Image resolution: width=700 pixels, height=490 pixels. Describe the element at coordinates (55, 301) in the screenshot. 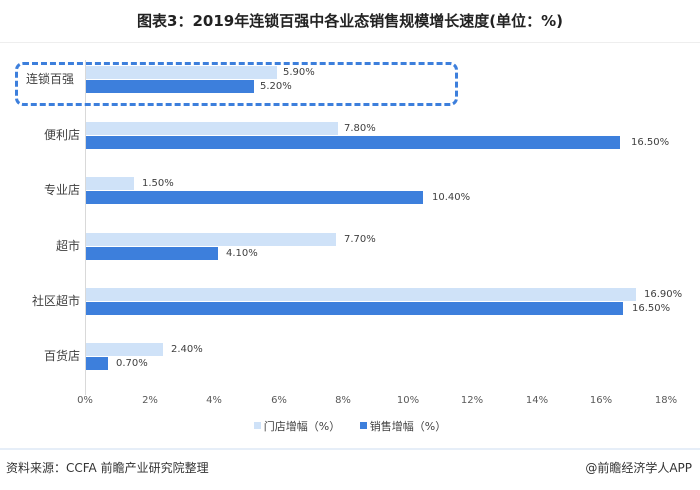

I see `category-label: 社区超市` at that location.